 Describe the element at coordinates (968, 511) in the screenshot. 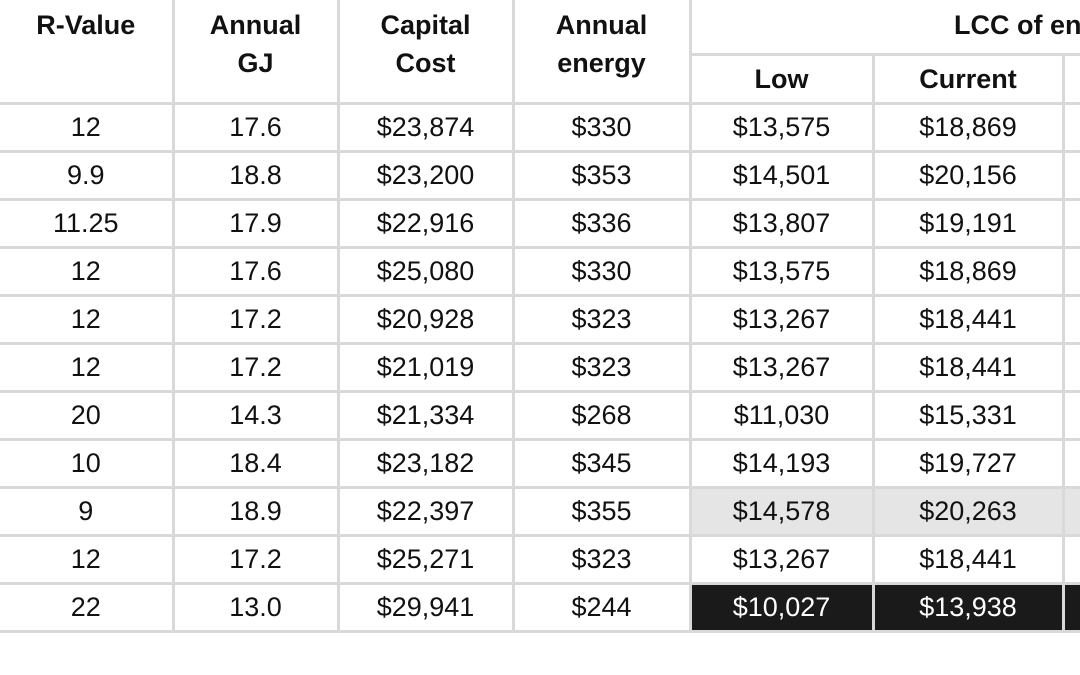

I see `lcc-current-cell: $20,263` at that location.